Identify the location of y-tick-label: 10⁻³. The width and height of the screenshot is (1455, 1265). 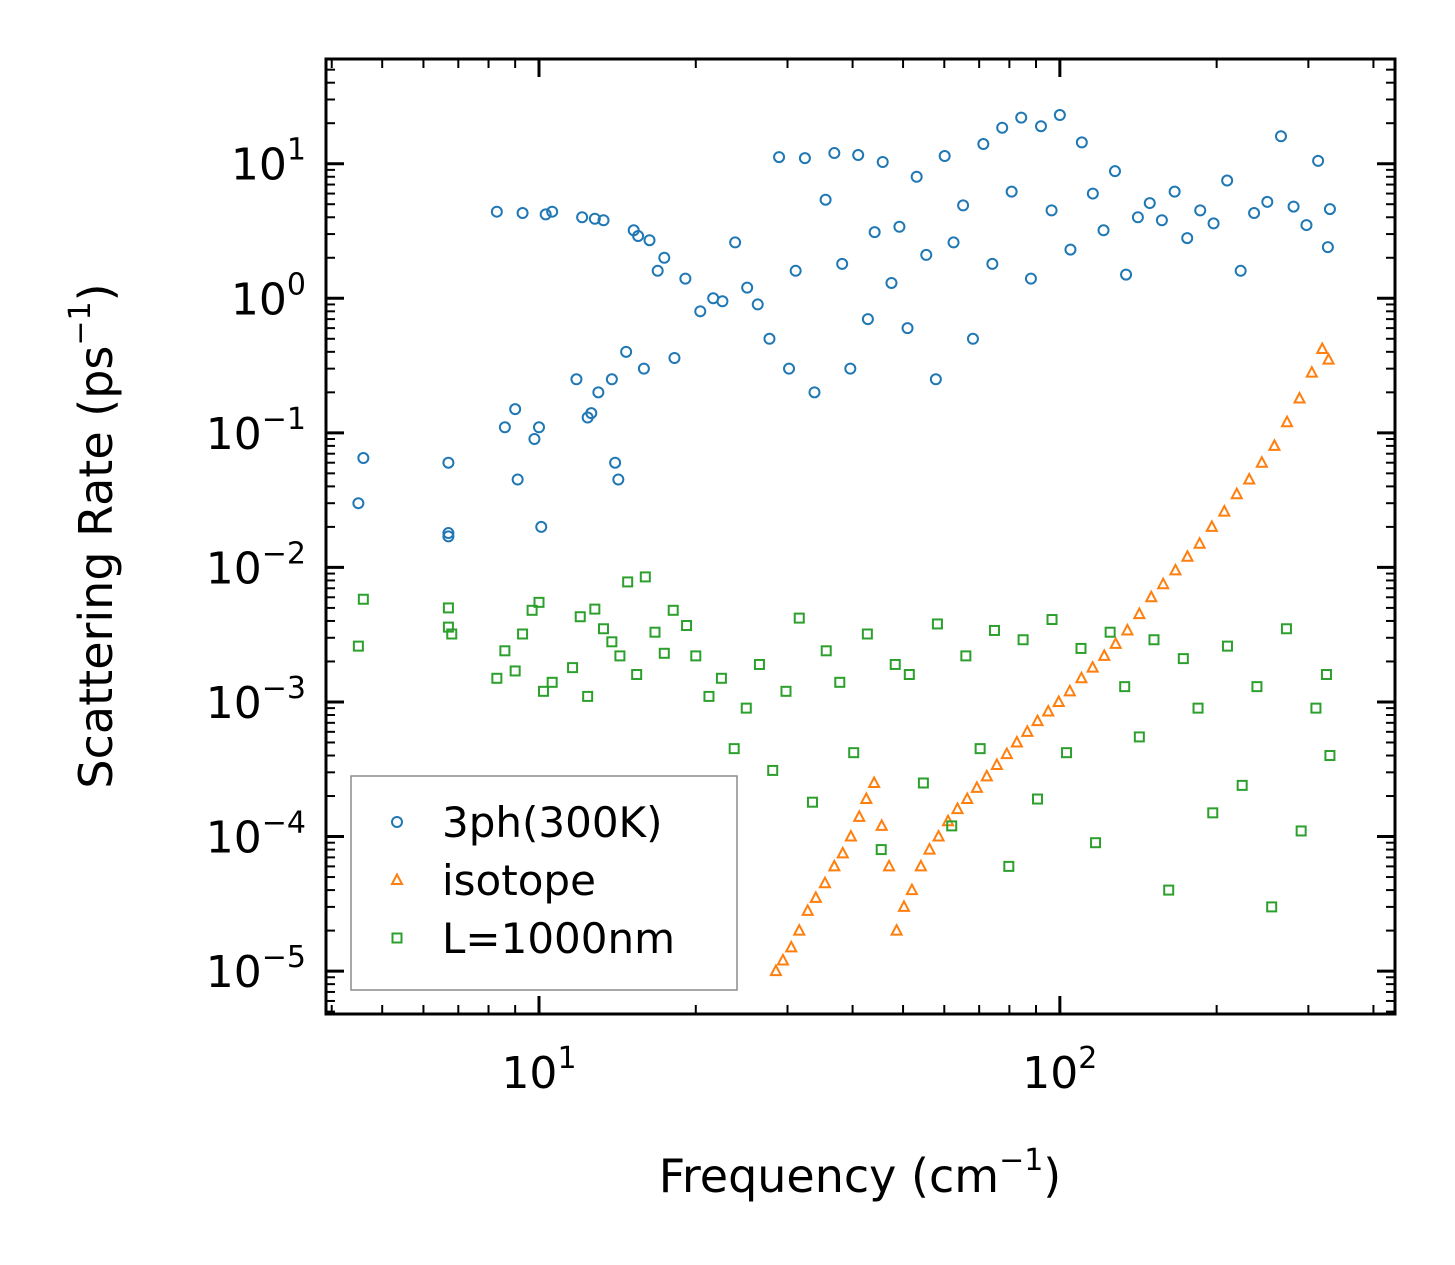
(256, 700).